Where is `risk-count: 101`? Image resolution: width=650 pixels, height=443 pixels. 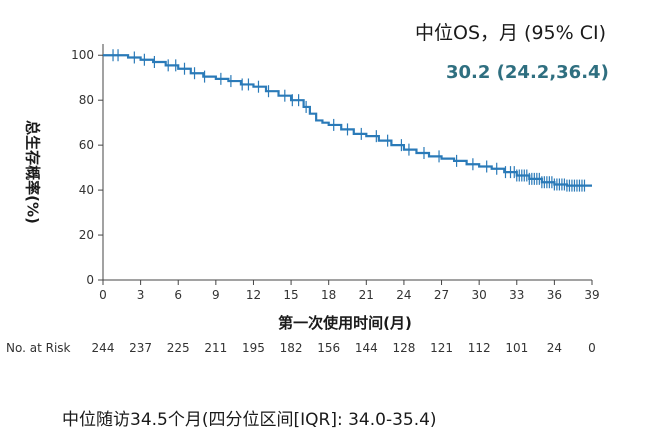 risk-count: 101 is located at coordinates (517, 348).